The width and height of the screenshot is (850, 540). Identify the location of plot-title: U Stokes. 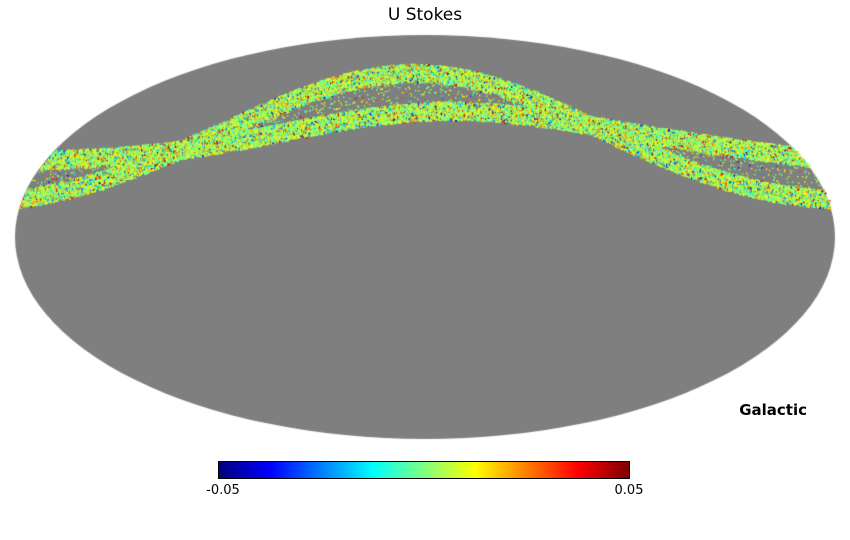
(425, 15).